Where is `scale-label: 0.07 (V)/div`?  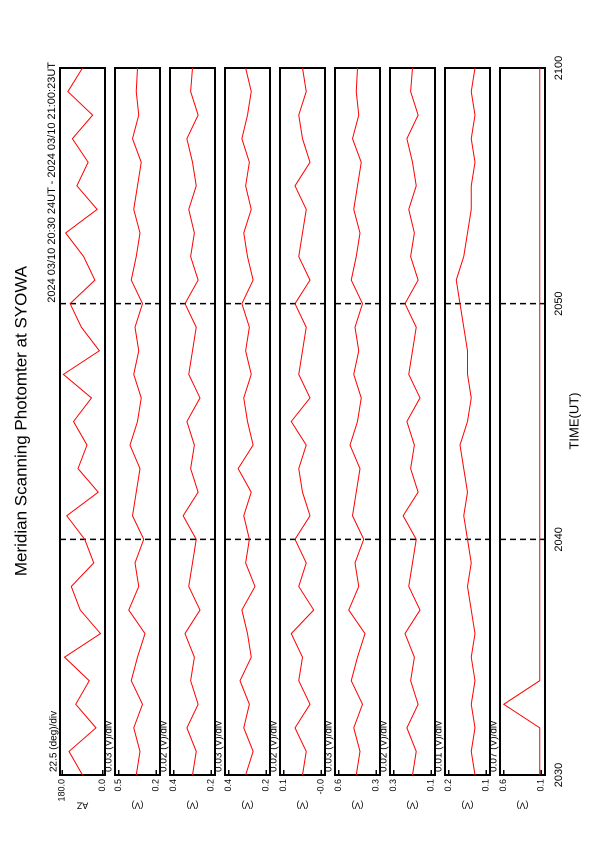 scale-label: 0.07 (V)/div is located at coordinates (494, 746).